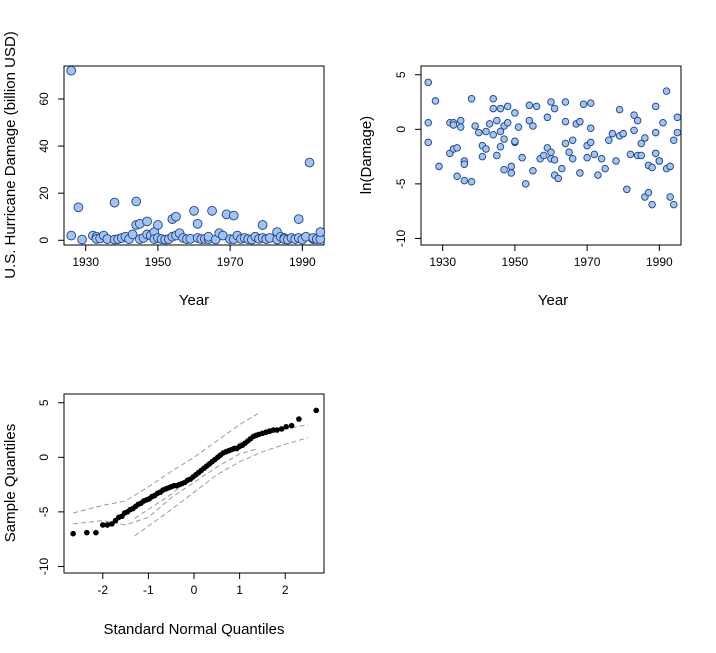 The height and width of the screenshot is (653, 716). I want to click on y-tick-label: 60, so click(44, 99).